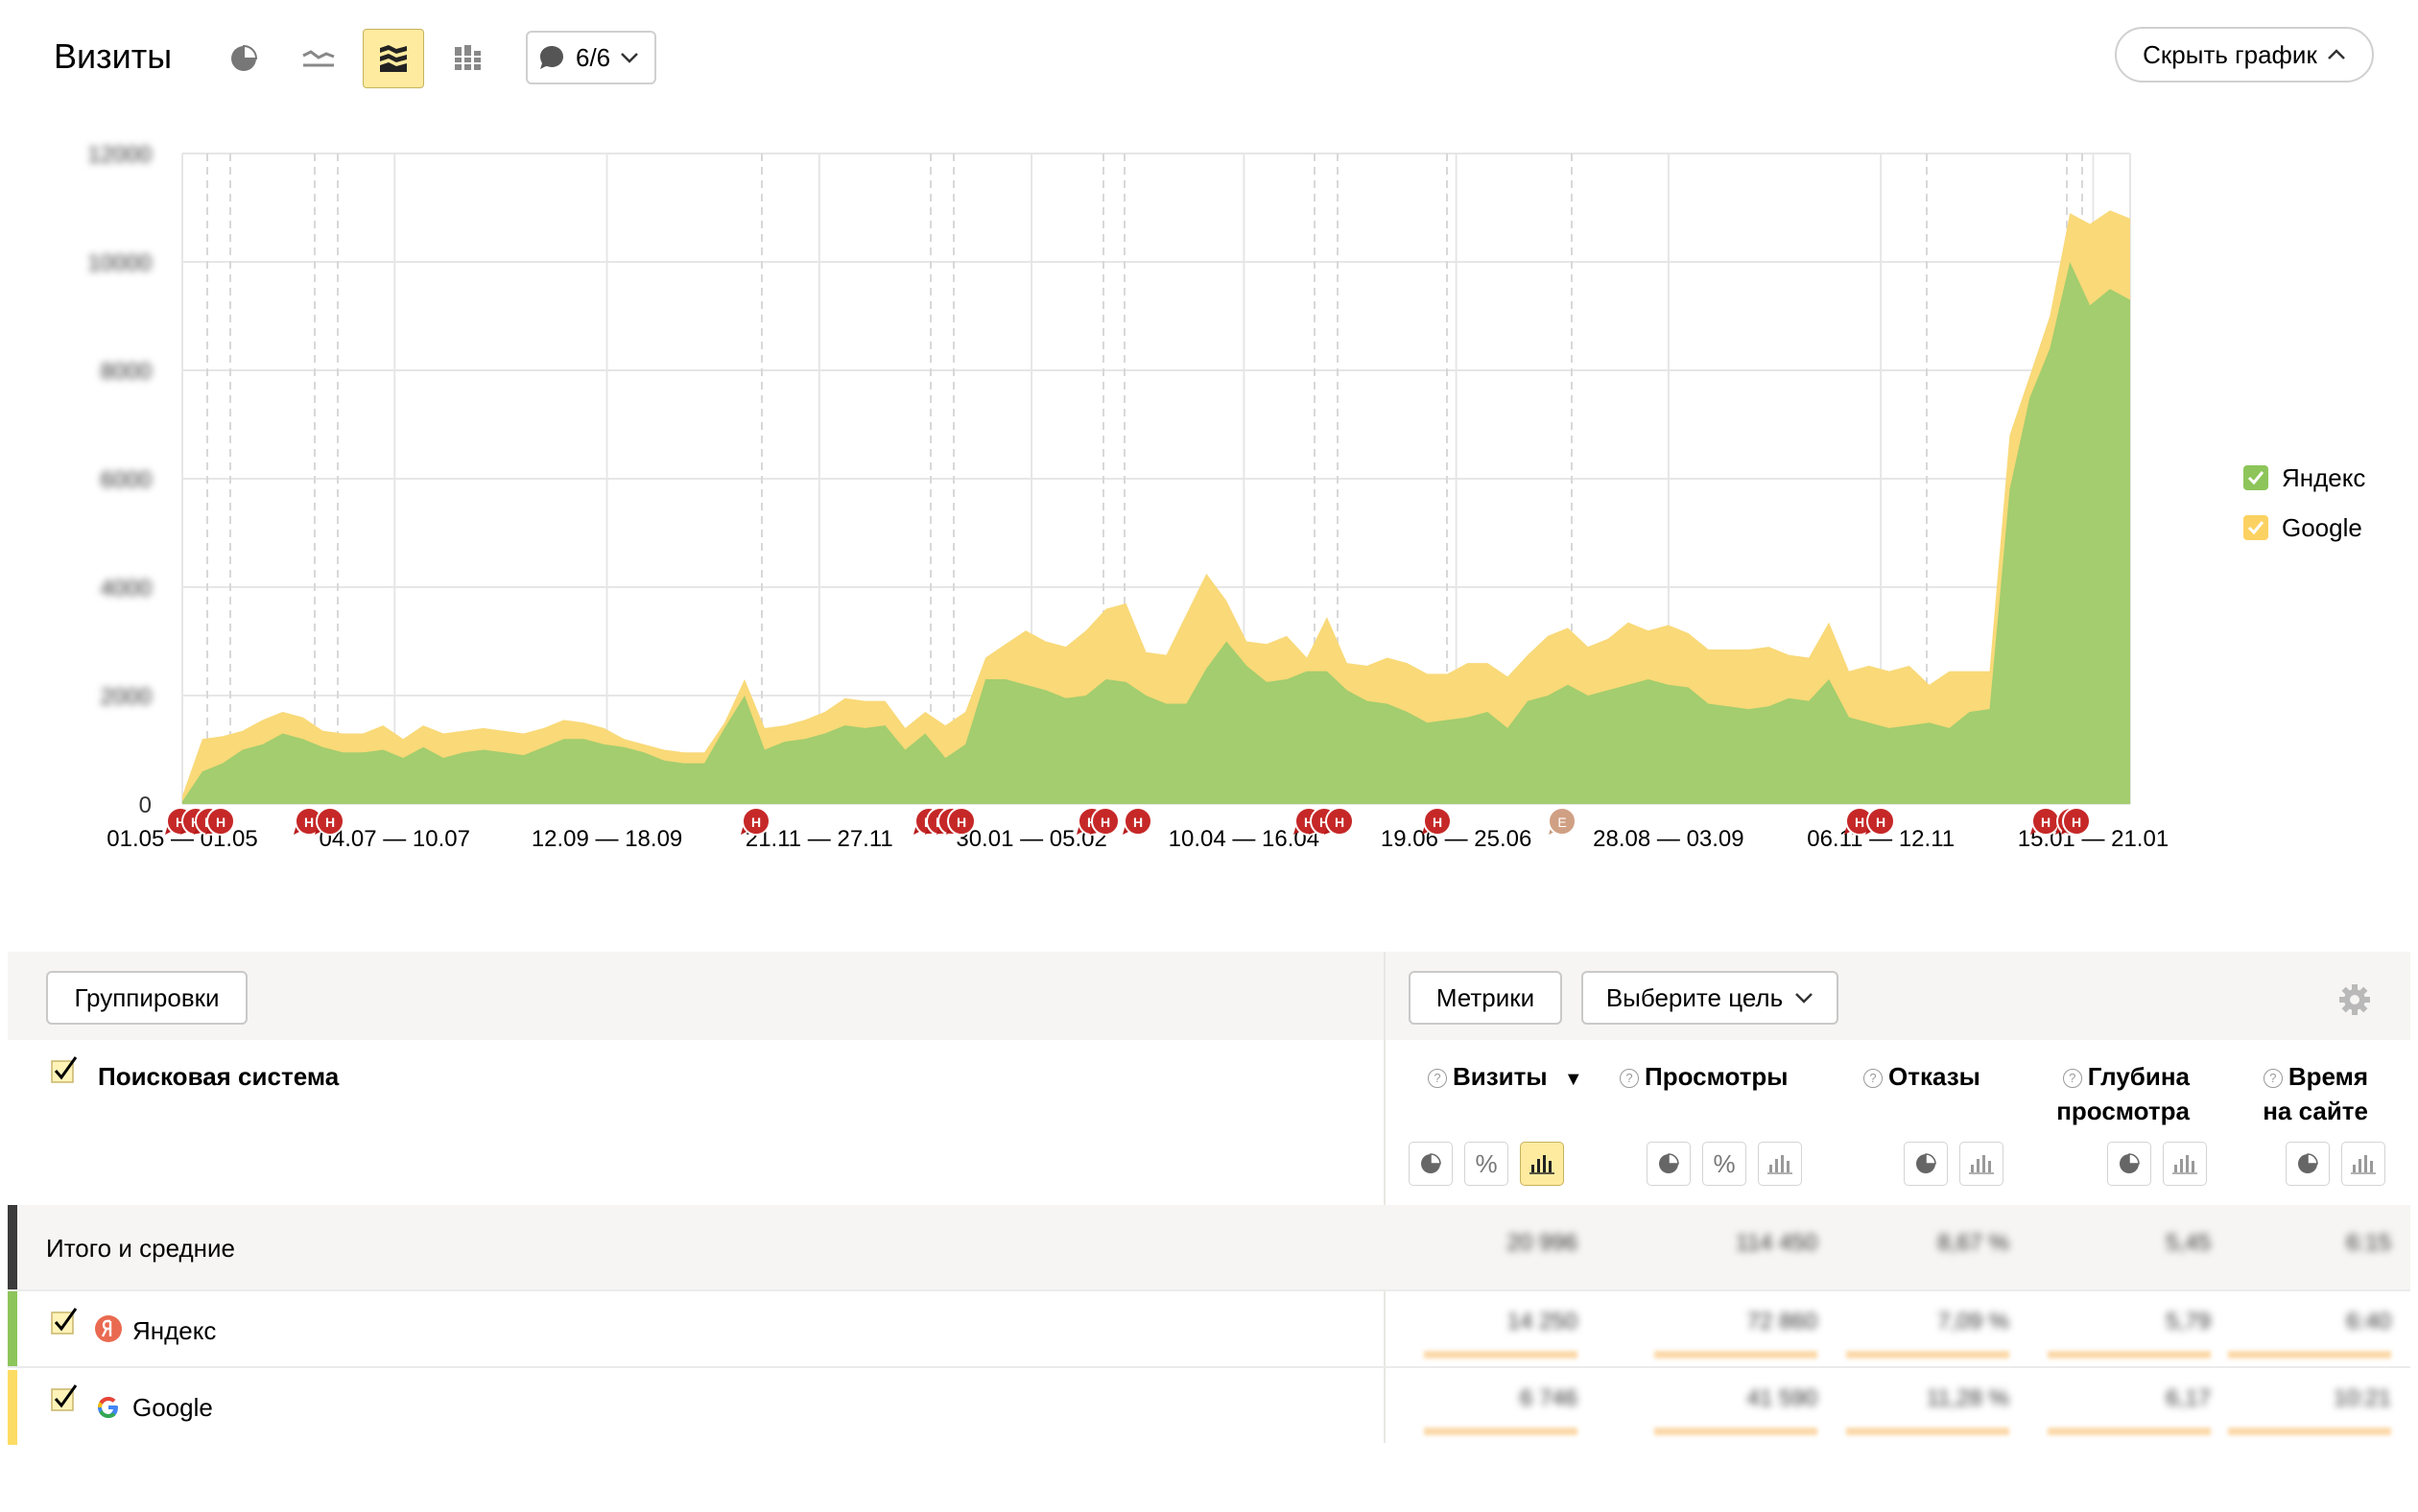 The height and width of the screenshot is (1512, 2418). I want to click on column-depth: ? Глубина просмотра, so click(2123, 1093).